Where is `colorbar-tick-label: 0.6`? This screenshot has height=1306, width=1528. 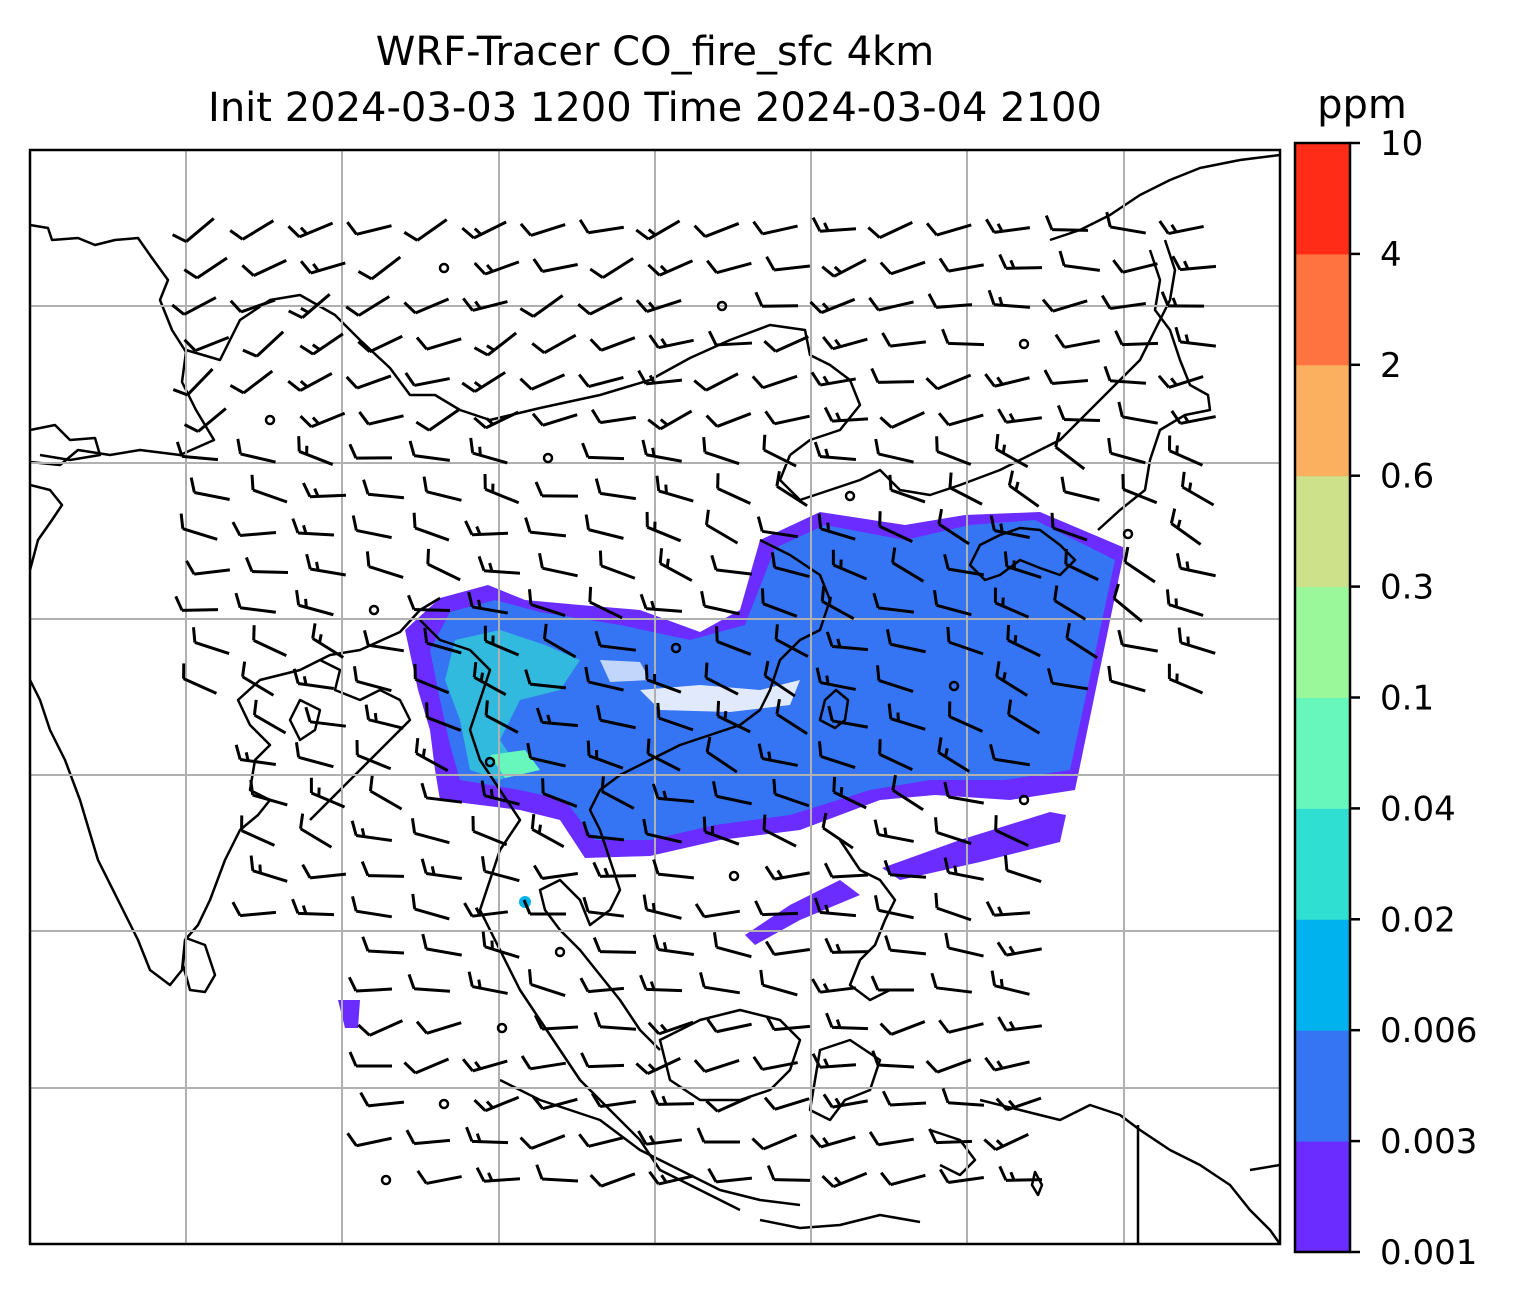 colorbar-tick-label: 0.6 is located at coordinates (1407, 477).